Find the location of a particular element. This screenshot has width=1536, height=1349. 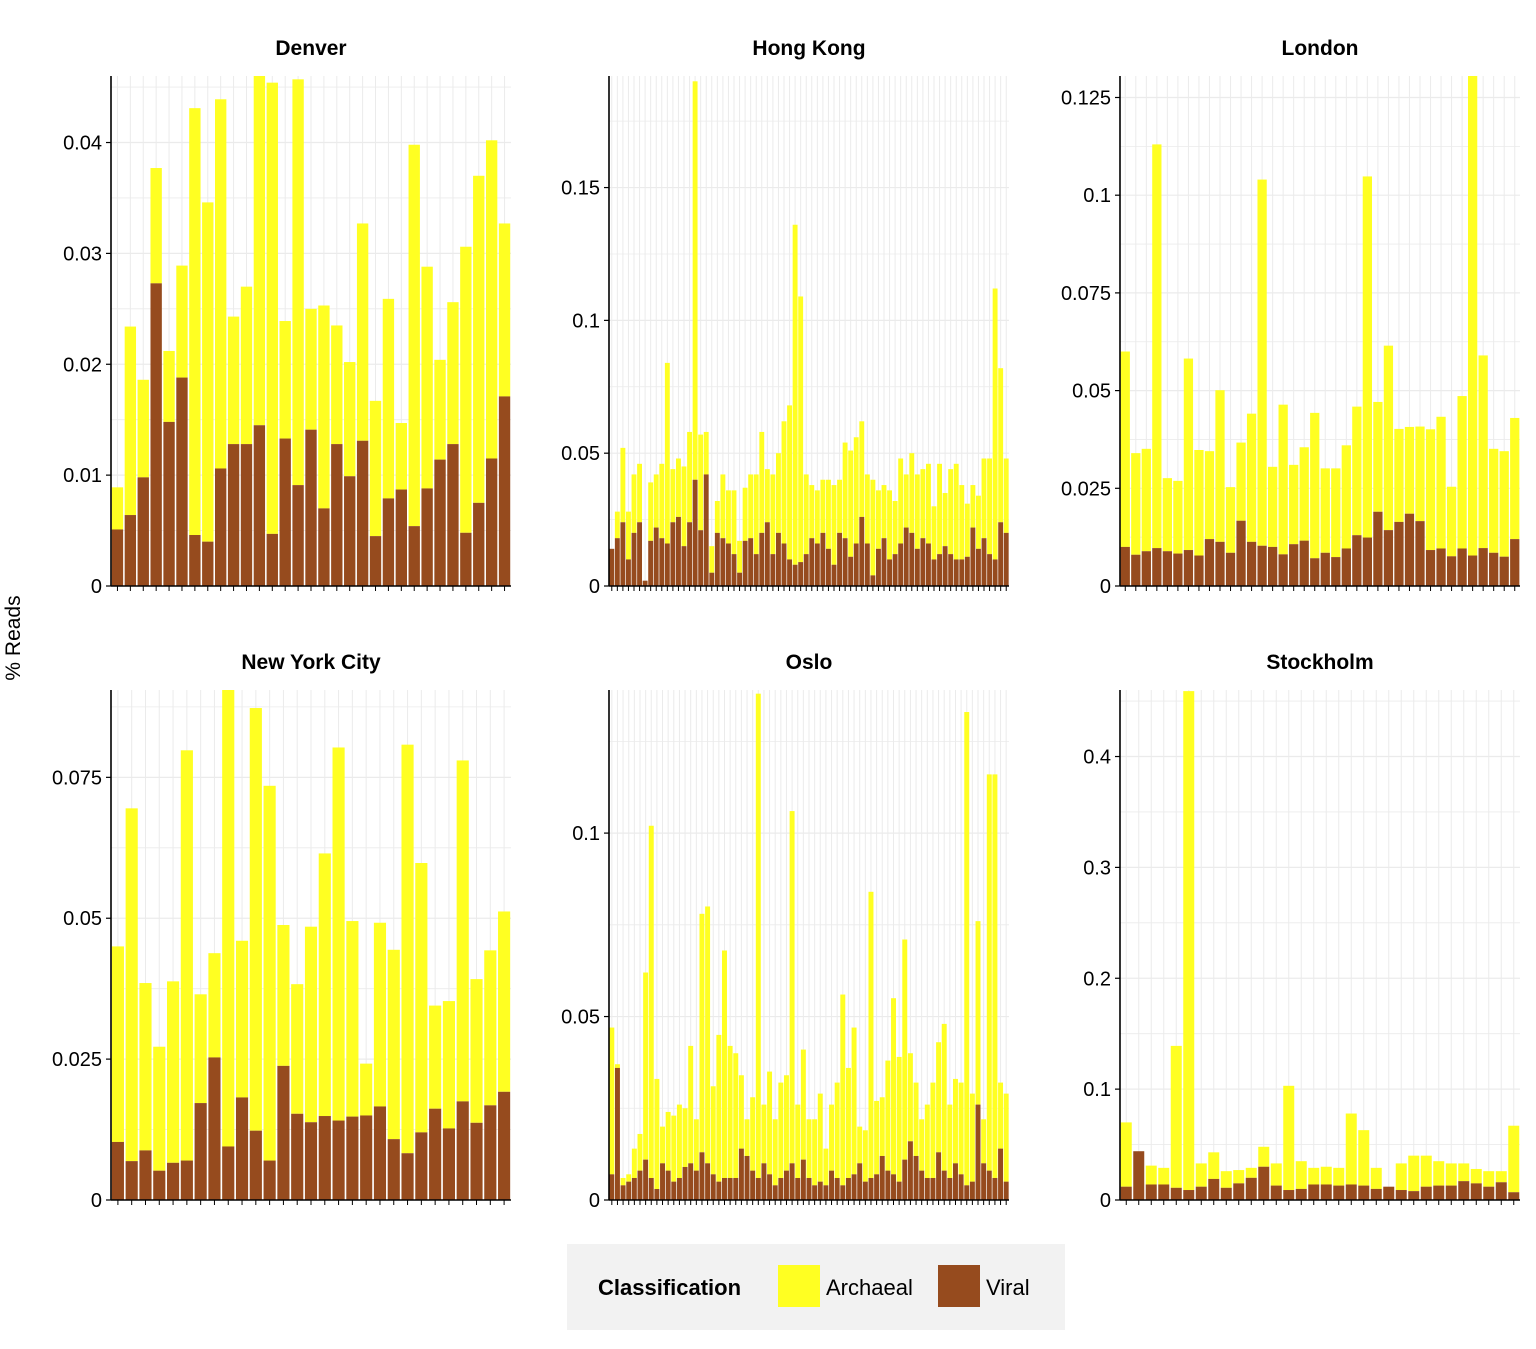

legend-swatch-archaeal is located at coordinates (799, 1286).